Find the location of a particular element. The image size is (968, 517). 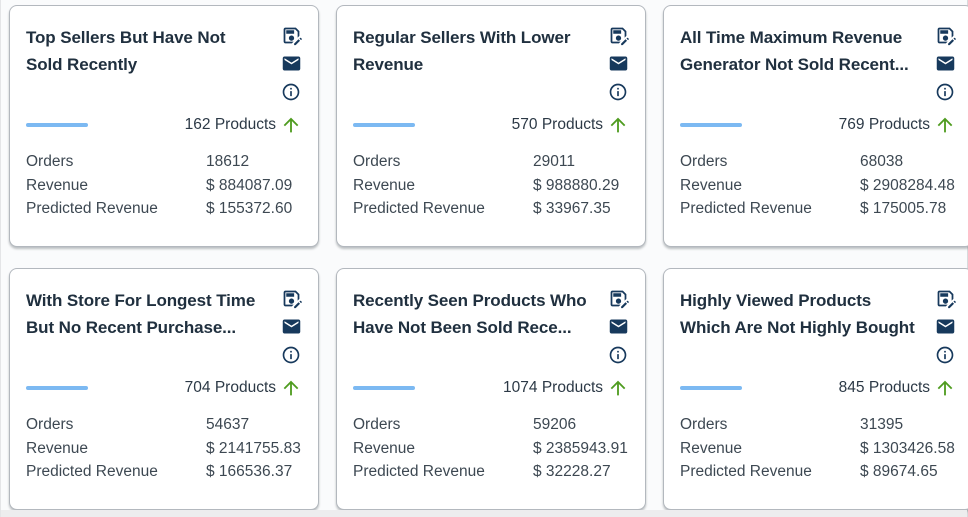

revenue-row: Revenue $ 2908284.48 is located at coordinates (818, 186).